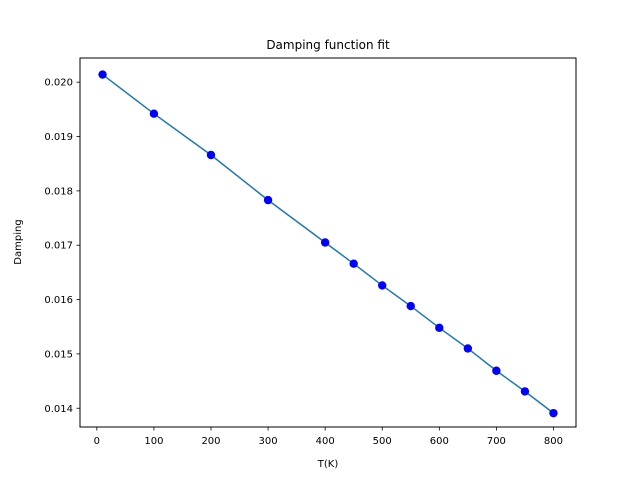  I want to click on x-tick-label: 400, so click(325, 441).